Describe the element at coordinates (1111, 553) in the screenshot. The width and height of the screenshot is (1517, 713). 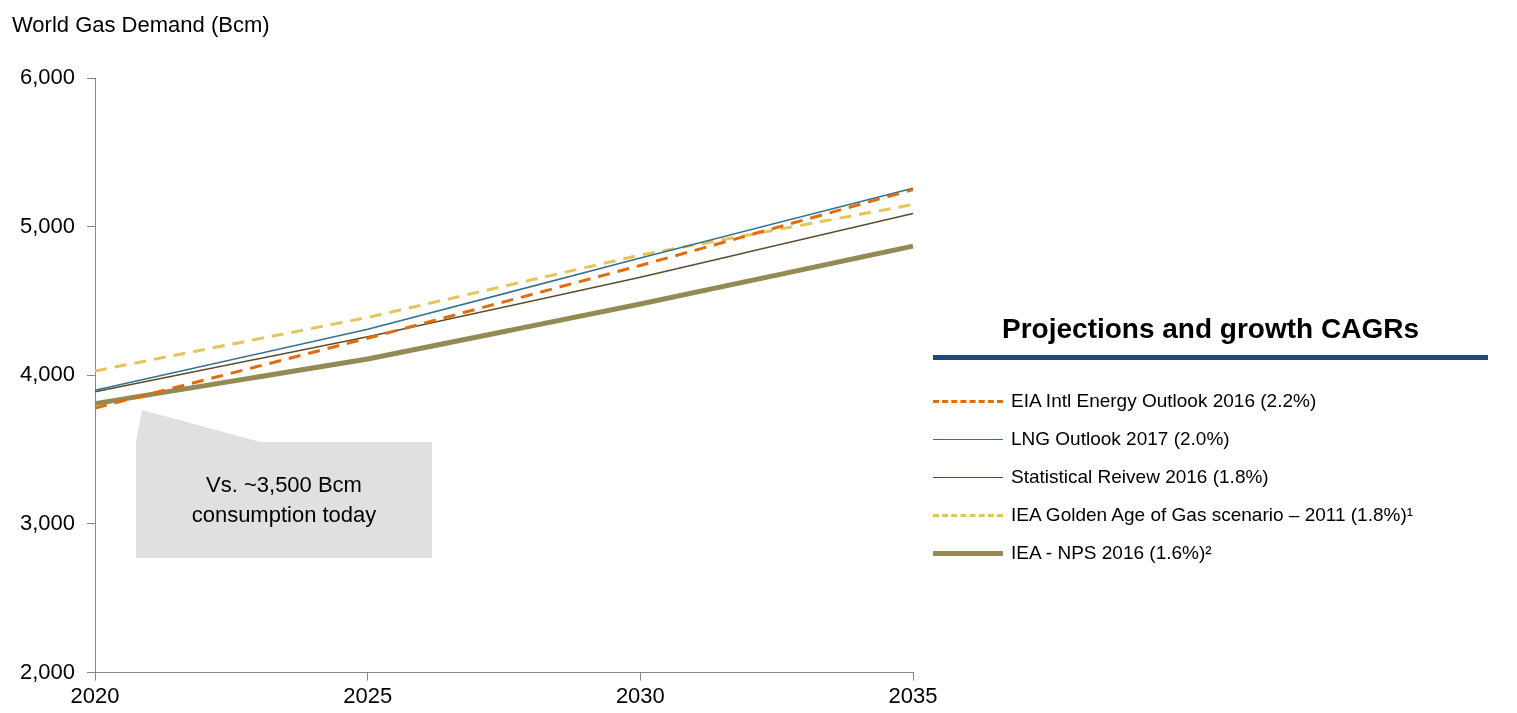
I see `legend-label: IEA - NPS 2016 (1.6%)²` at that location.